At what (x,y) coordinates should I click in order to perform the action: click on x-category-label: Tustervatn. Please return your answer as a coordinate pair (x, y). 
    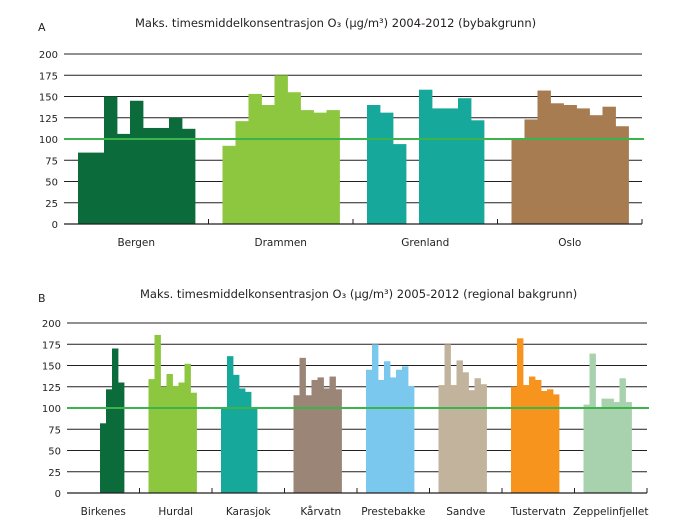
    Looking at the image, I should click on (538, 512).